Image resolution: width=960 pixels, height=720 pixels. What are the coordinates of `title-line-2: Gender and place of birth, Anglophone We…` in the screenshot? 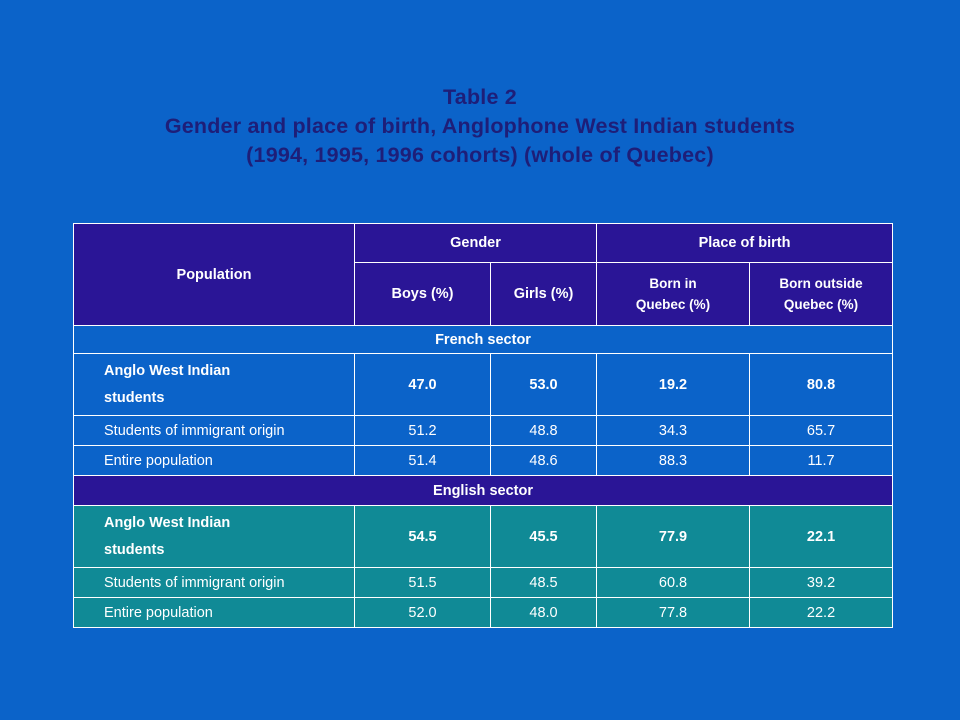 It's located at (480, 126).